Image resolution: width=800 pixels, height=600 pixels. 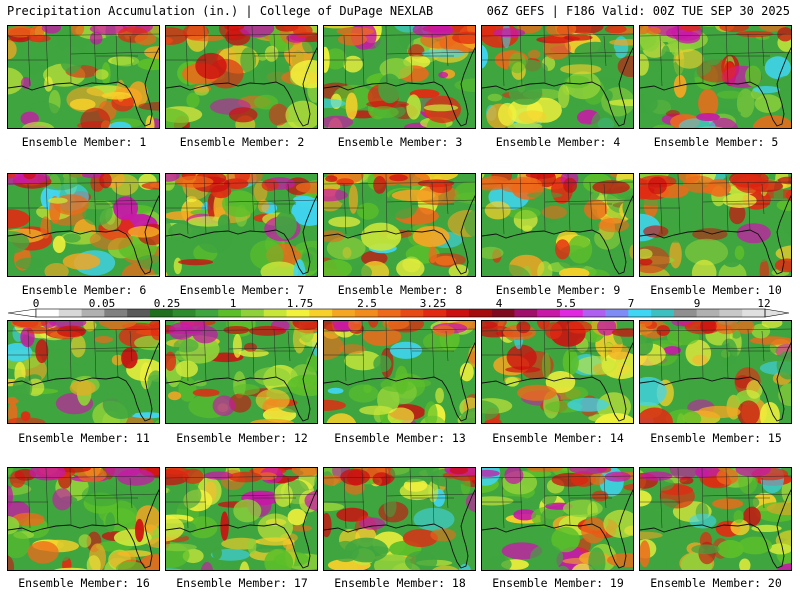 I want to click on ensemble-member-label: Ensemble Member: 19, so click(x=558, y=583).